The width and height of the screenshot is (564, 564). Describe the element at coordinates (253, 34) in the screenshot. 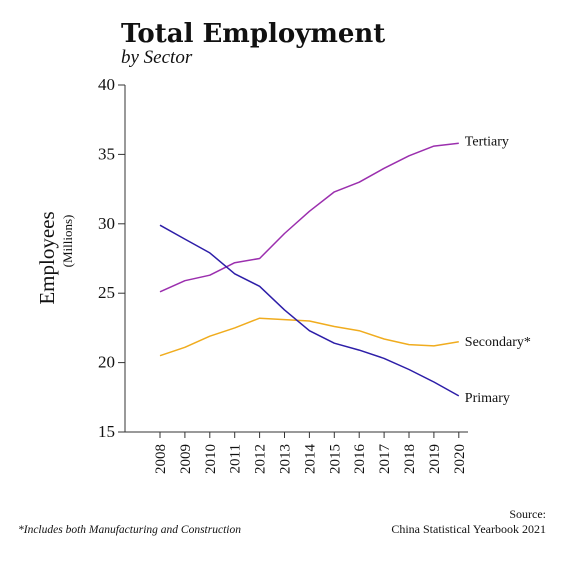

I see `chart-title: Total Employment` at that location.